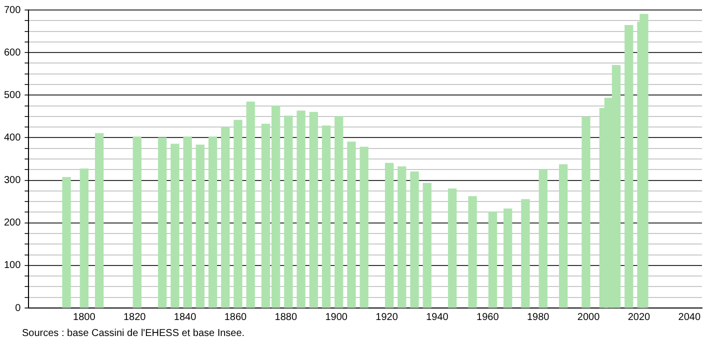 The width and height of the screenshot is (710, 340). I want to click on x-tick-label: 1880, so click(286, 317).